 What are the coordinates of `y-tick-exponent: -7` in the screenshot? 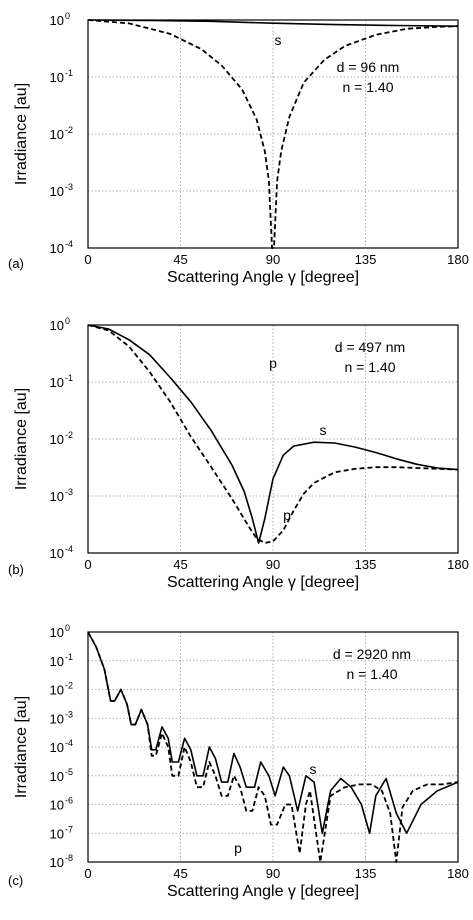 It's located at (69, 829).